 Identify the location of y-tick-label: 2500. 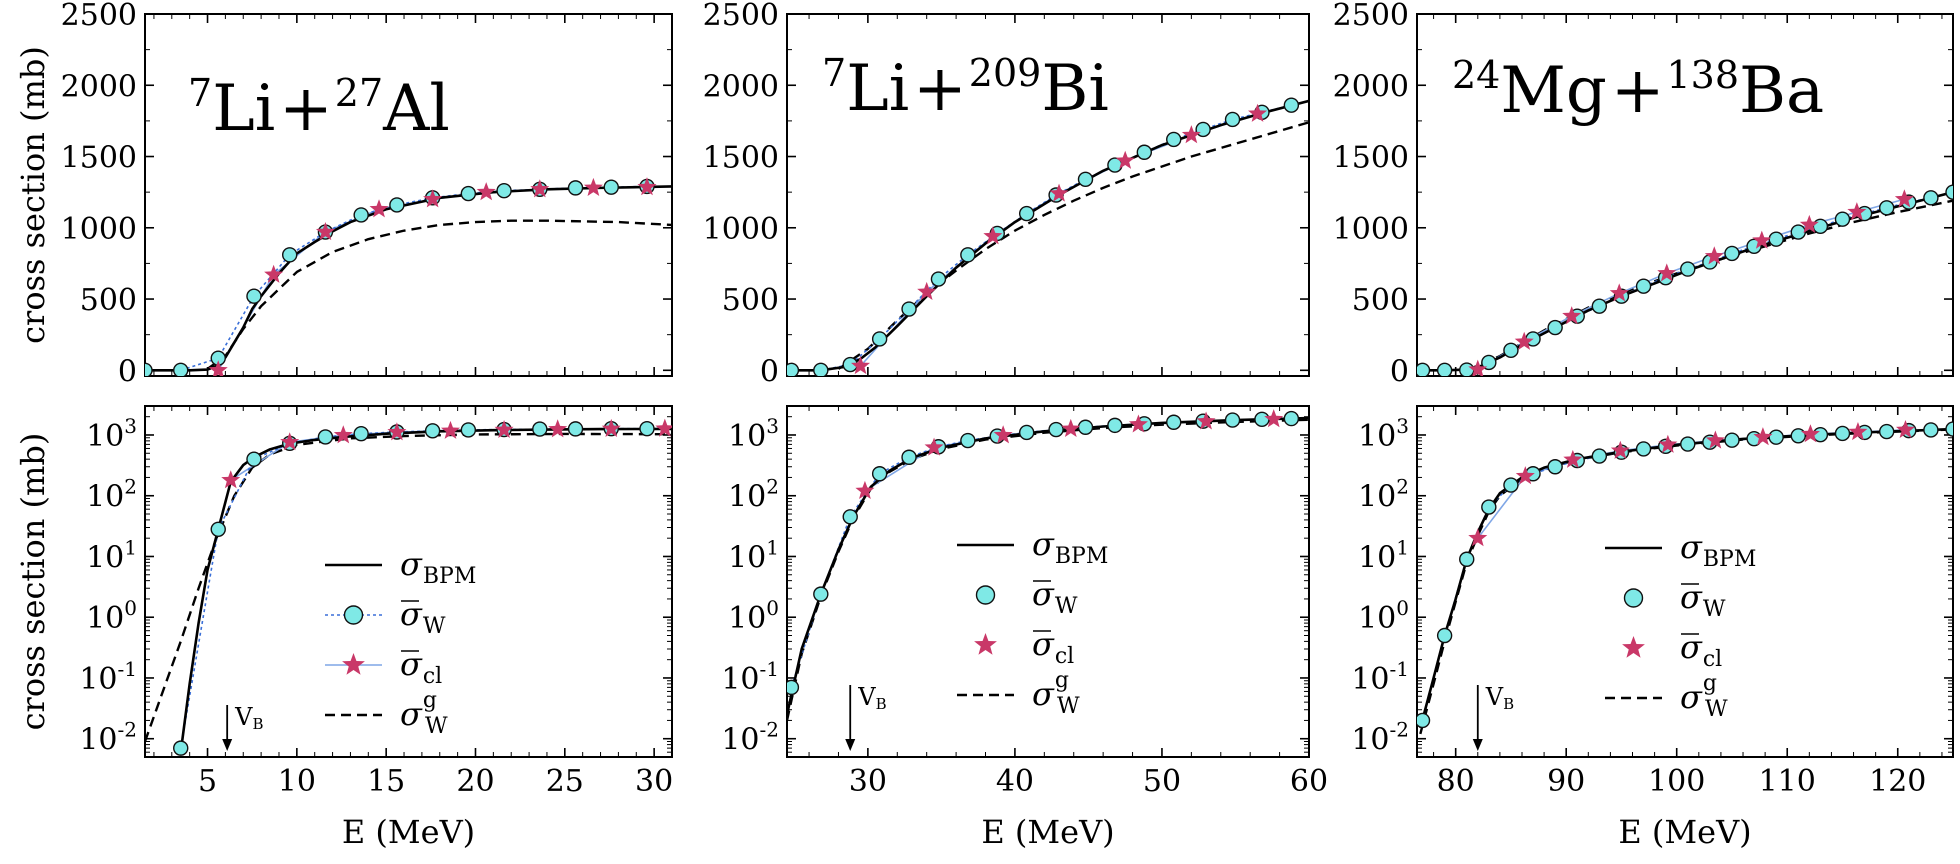
(99, 16).